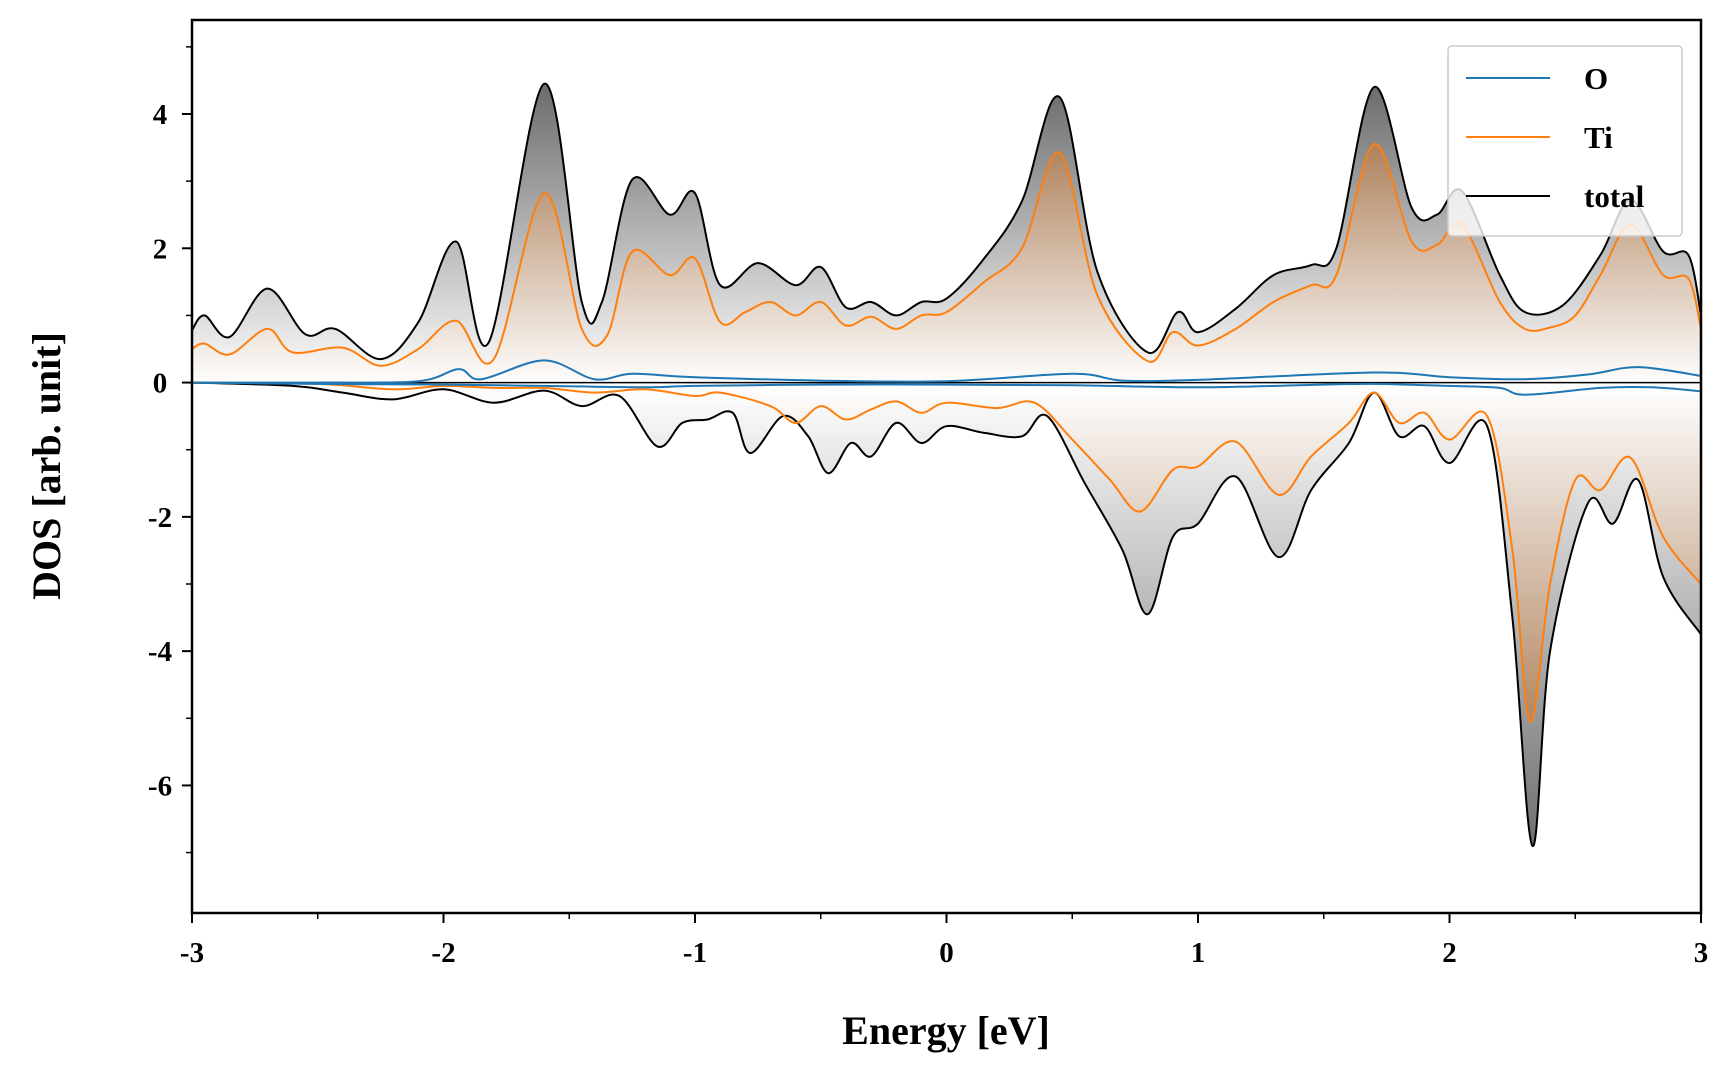 This screenshot has width=1728, height=1080. What do you see at coordinates (160, 115) in the screenshot?
I see `y-tick-label: 4` at bounding box center [160, 115].